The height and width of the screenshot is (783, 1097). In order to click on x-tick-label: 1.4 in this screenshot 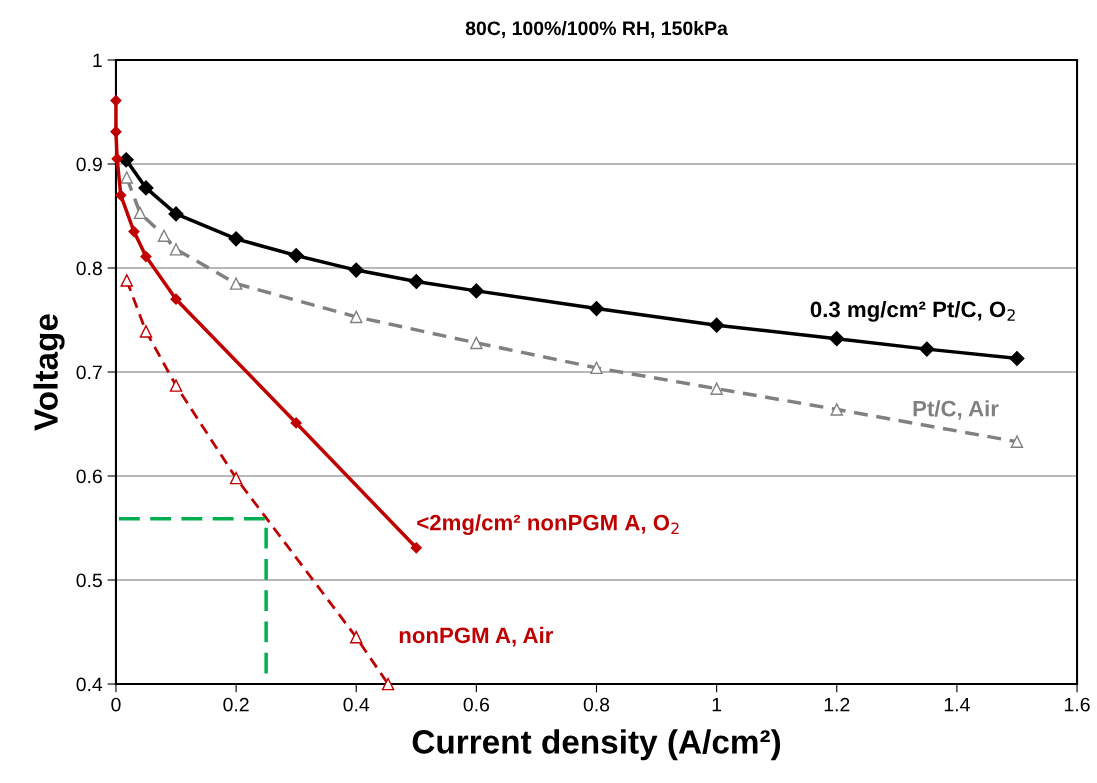, I will do `click(957, 704)`.